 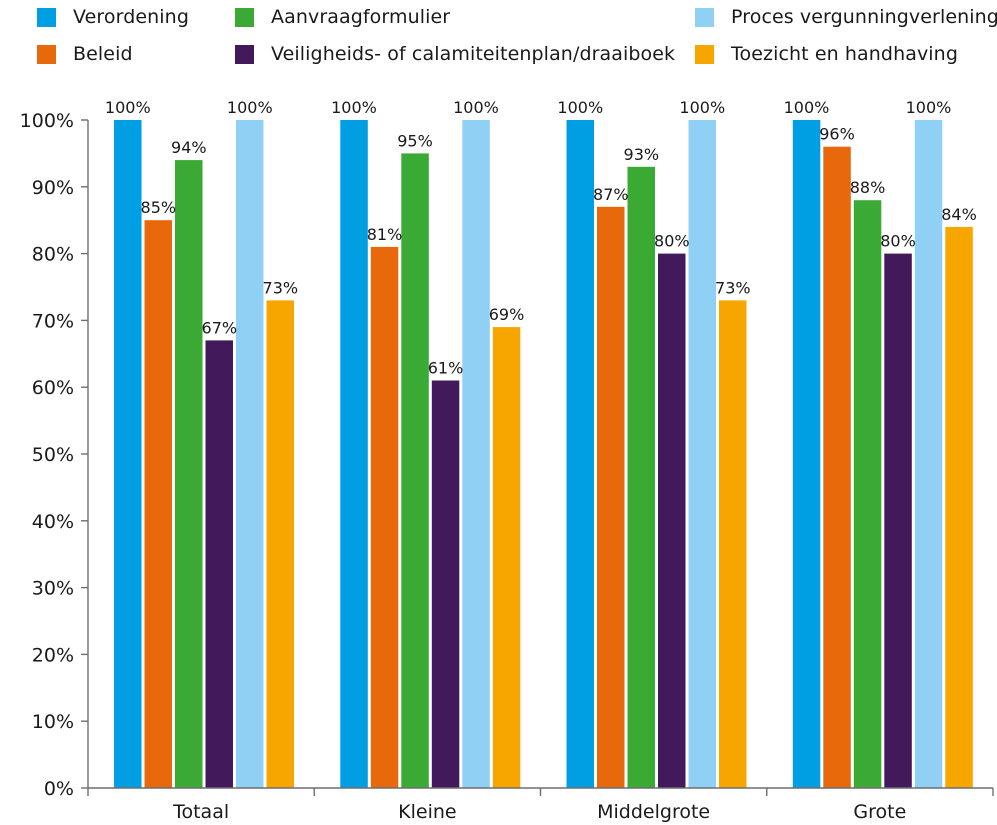 I want to click on data-label-0-5: 73%, so click(x=281, y=287).